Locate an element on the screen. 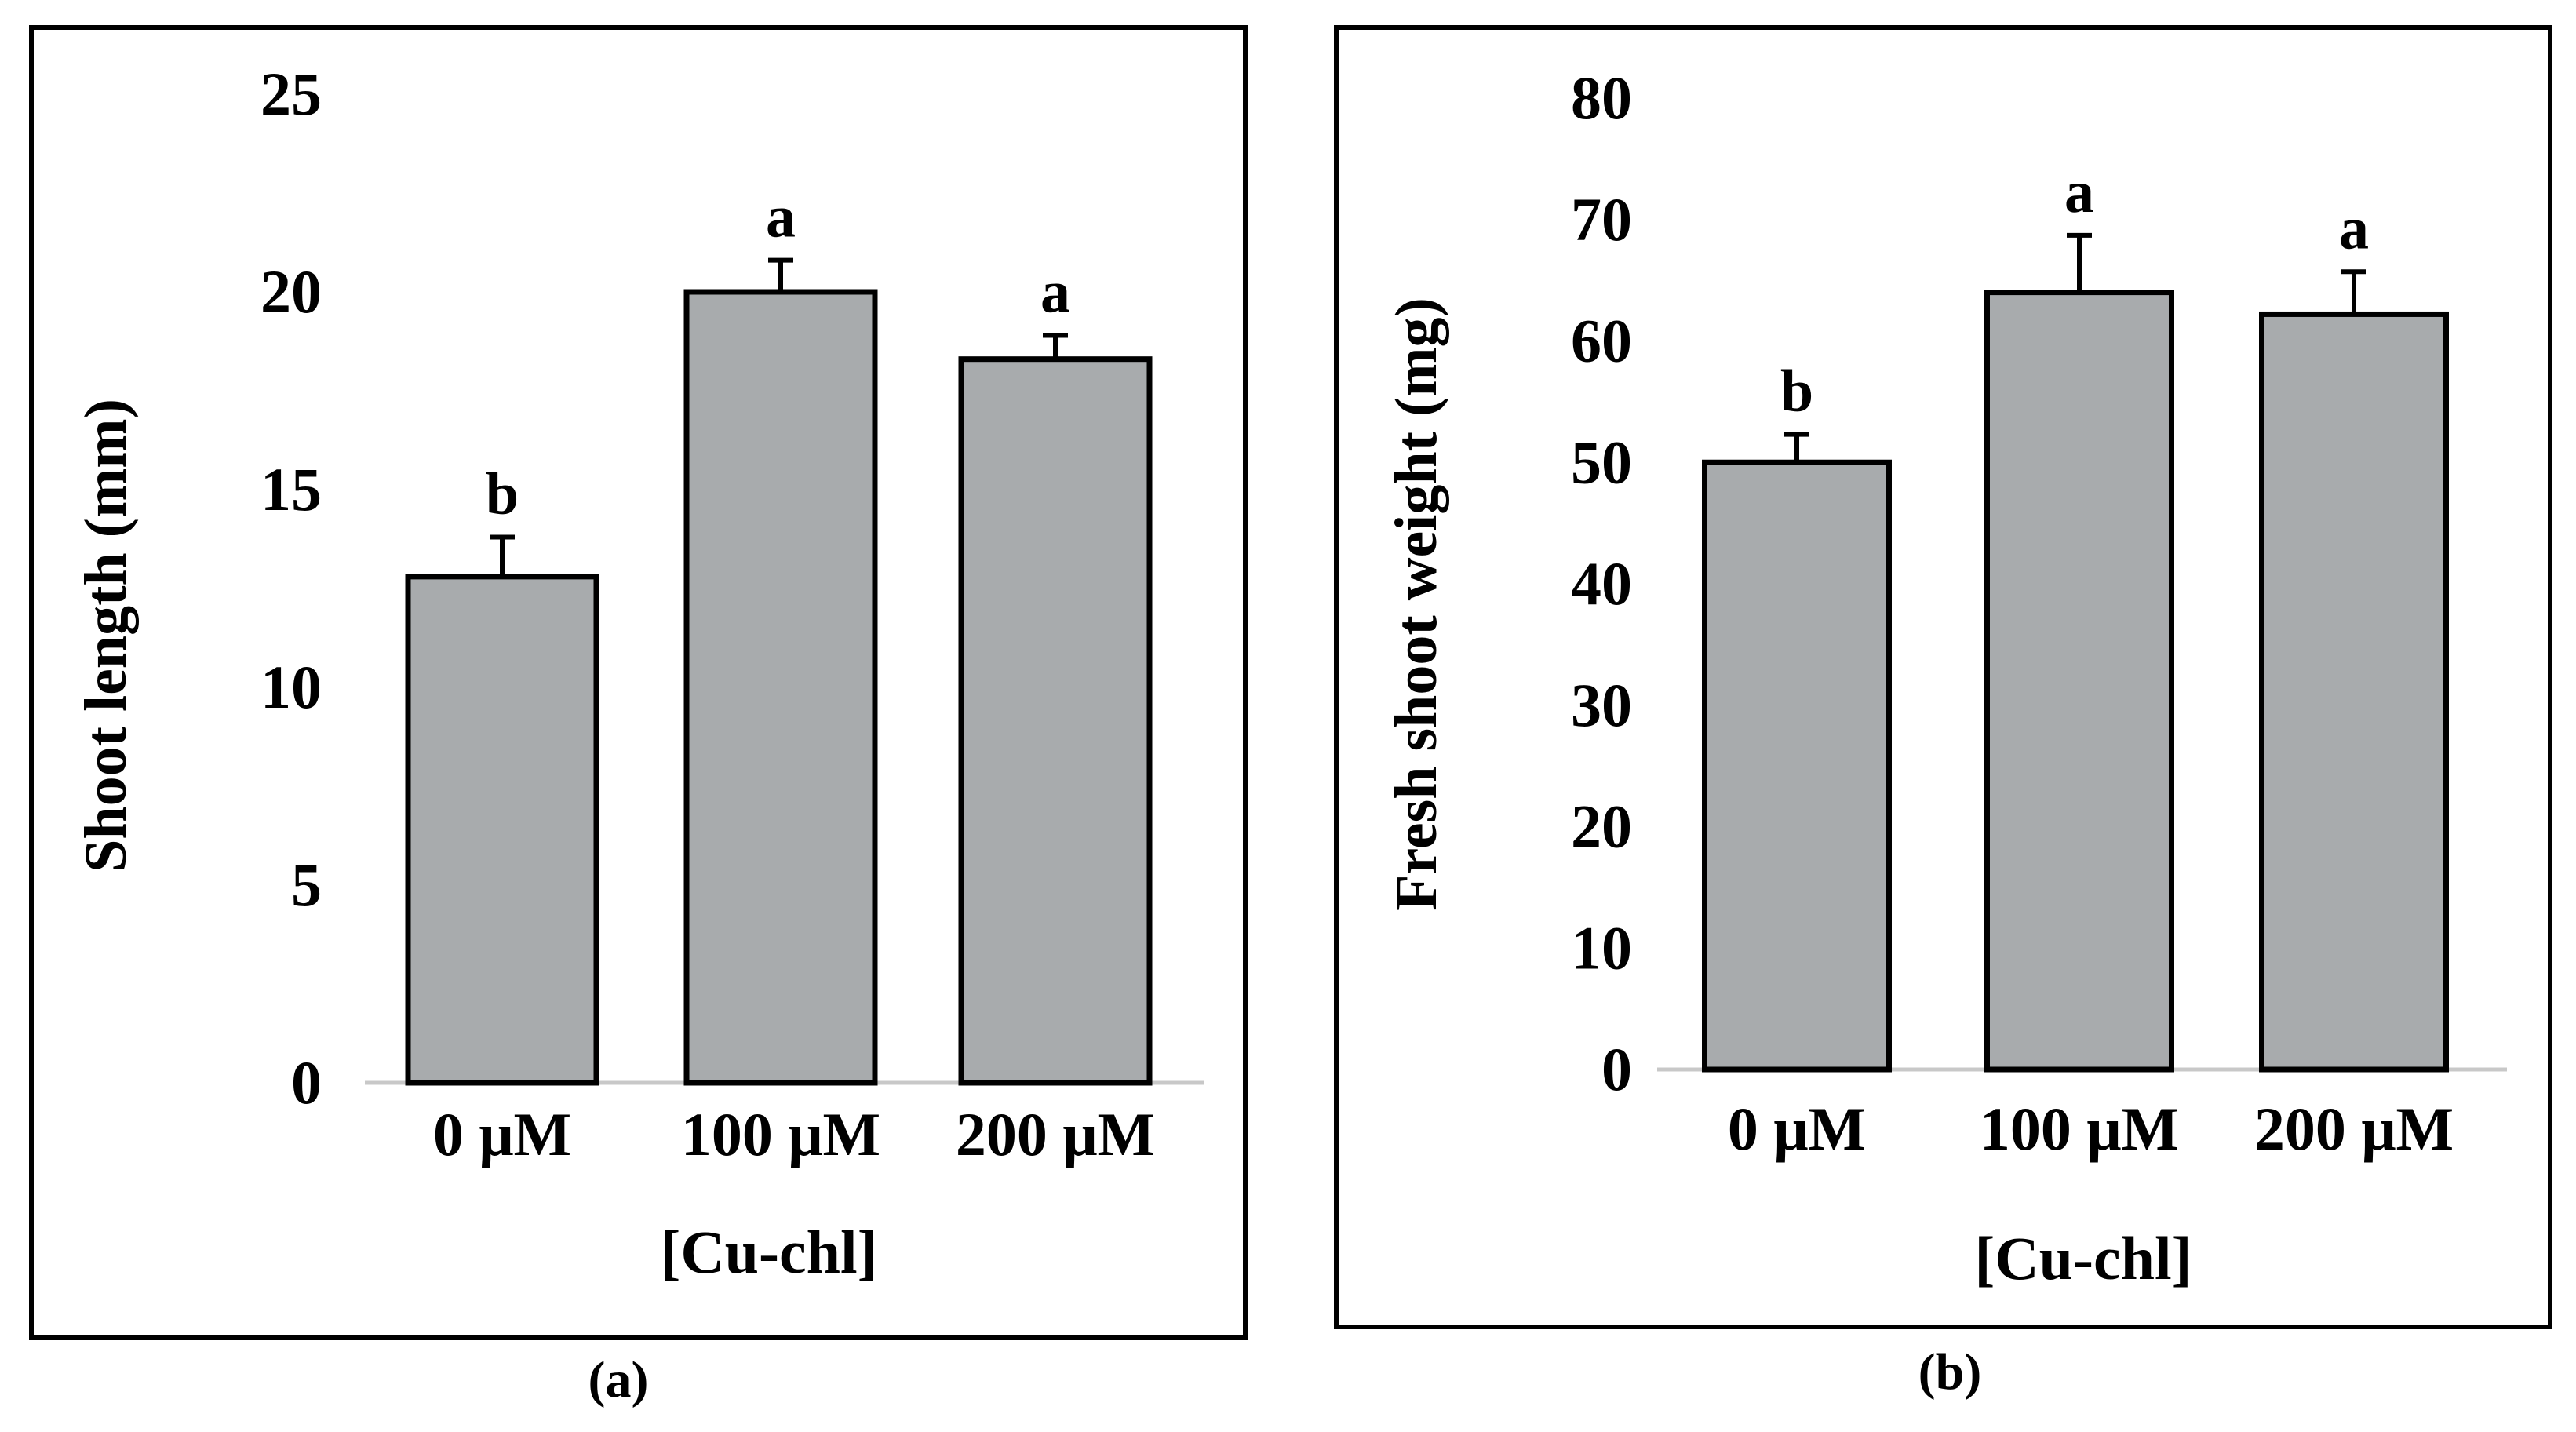  panel-b-ytick-label: 30 is located at coordinates (1601, 705).